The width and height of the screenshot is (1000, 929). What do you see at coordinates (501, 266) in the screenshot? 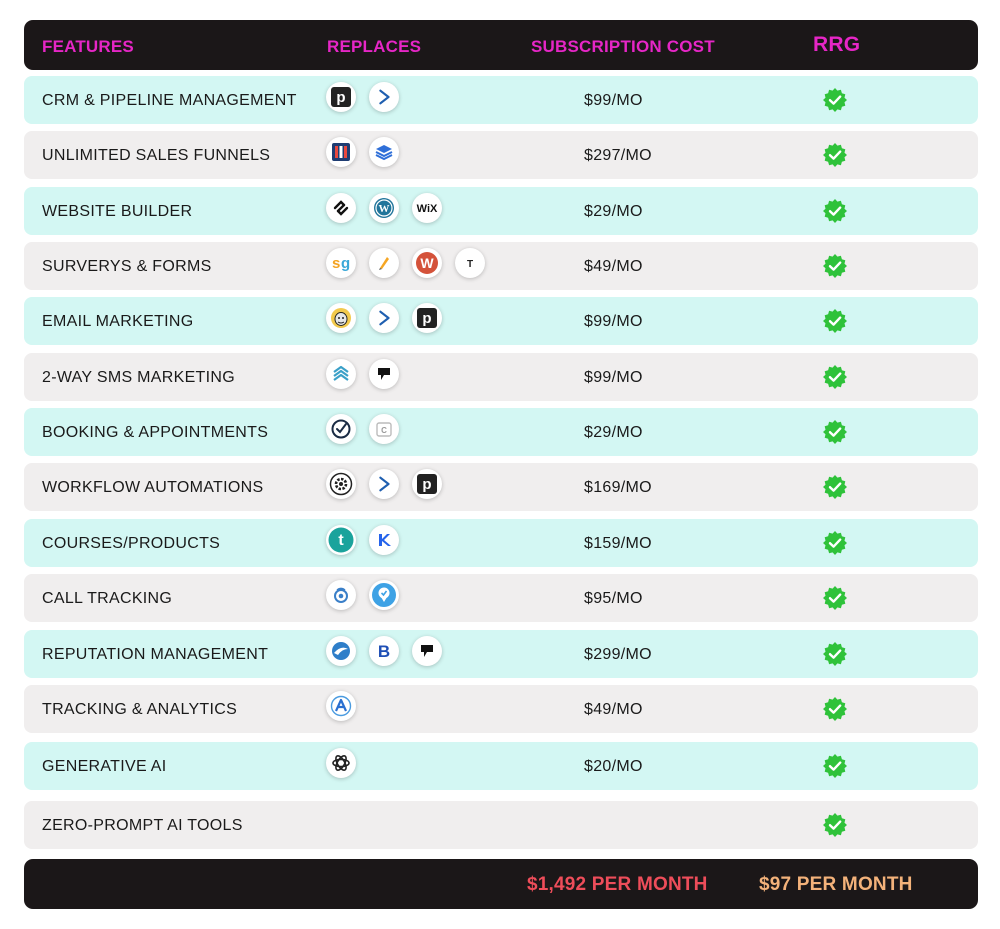
I see `table-row: SURVERYS & FORMS s g W T $49/MO` at bounding box center [501, 266].